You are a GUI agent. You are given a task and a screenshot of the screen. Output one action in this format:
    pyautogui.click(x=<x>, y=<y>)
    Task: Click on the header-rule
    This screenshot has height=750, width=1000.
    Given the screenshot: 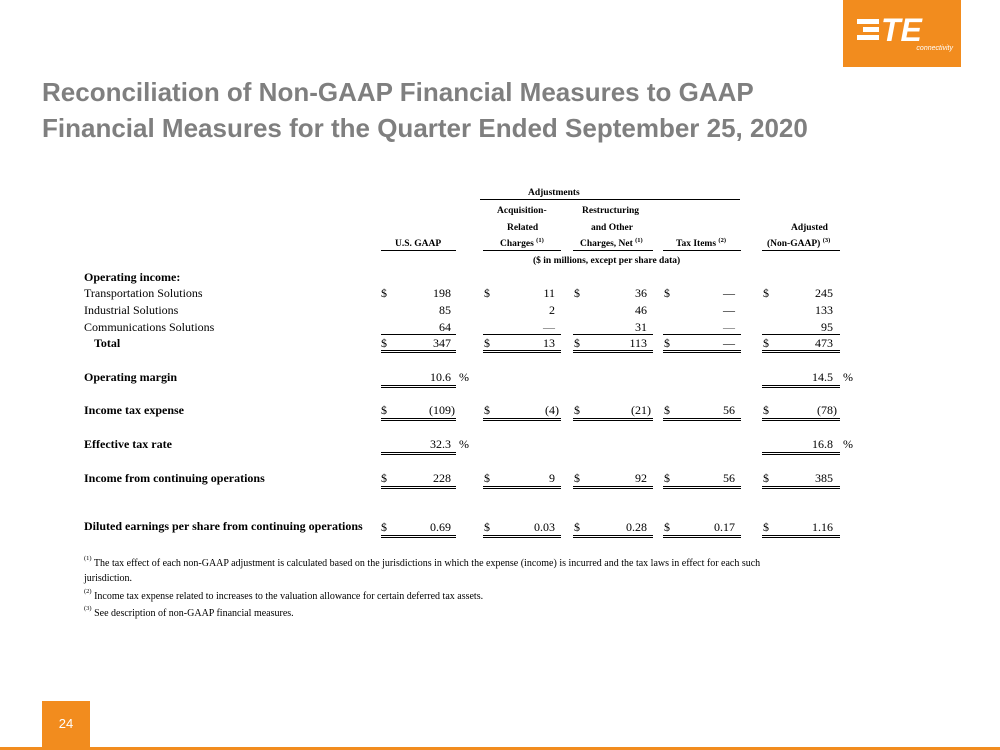 What is the action you would take?
    pyautogui.click(x=610, y=199)
    